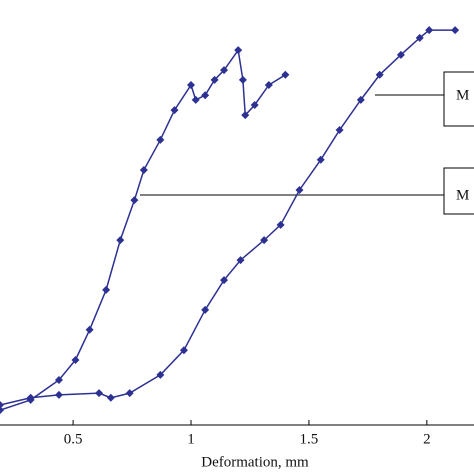 Image resolution: width=474 pixels, height=474 pixels. What do you see at coordinates (309, 439) in the screenshot?
I see `x-tick-label: 1.5` at bounding box center [309, 439].